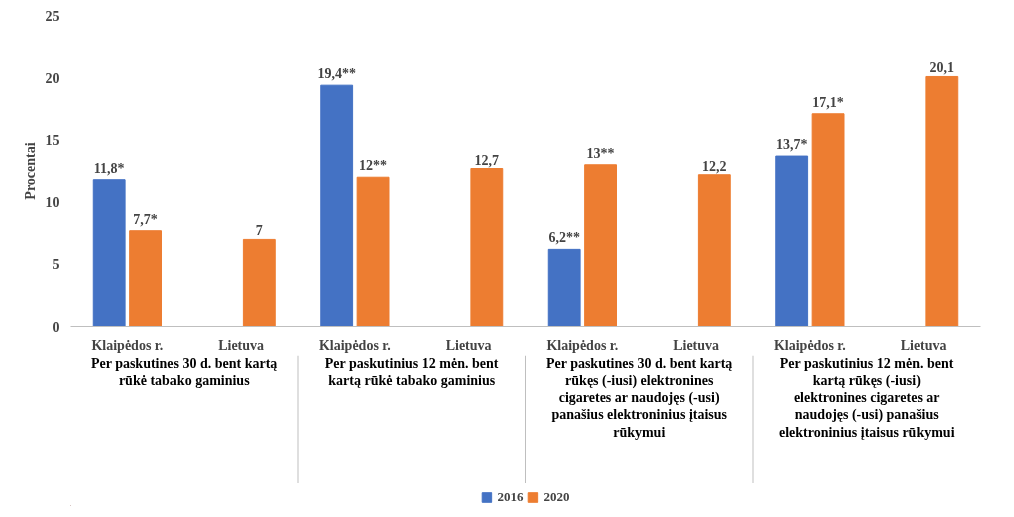  I want to click on data-label: 7,7*, so click(145, 219).